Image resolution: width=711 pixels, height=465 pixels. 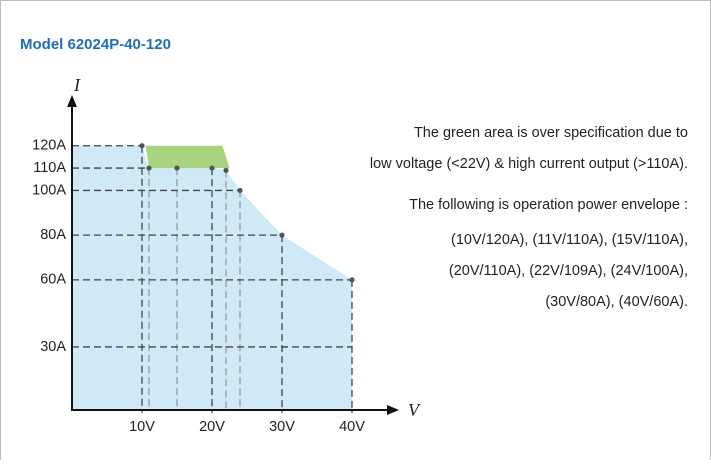 I want to click on over-spec-area, so click(x=187, y=157).